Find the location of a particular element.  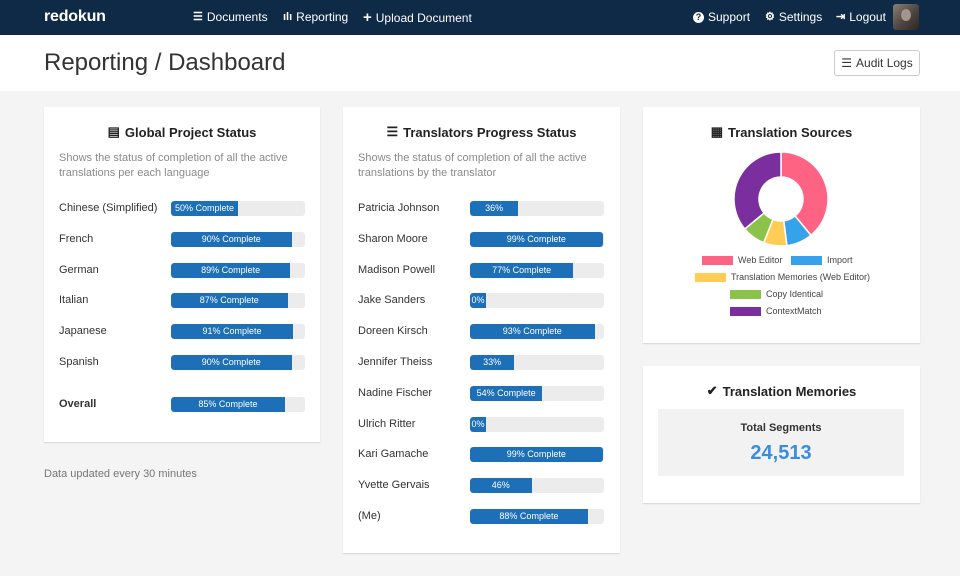

progress-track: 54% Complete is located at coordinates (537, 393).